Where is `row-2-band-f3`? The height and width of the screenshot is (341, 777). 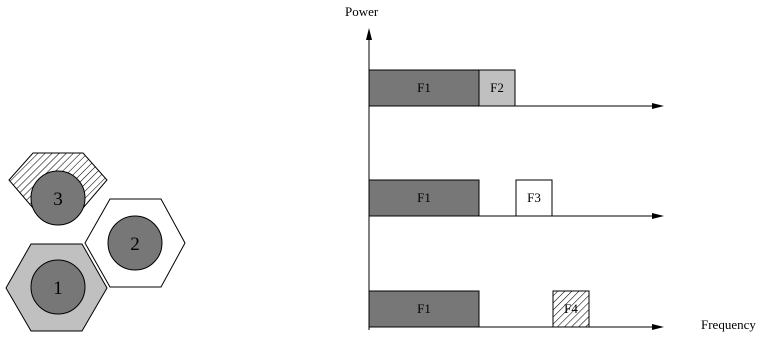
row-2-band-f3 is located at coordinates (534, 198).